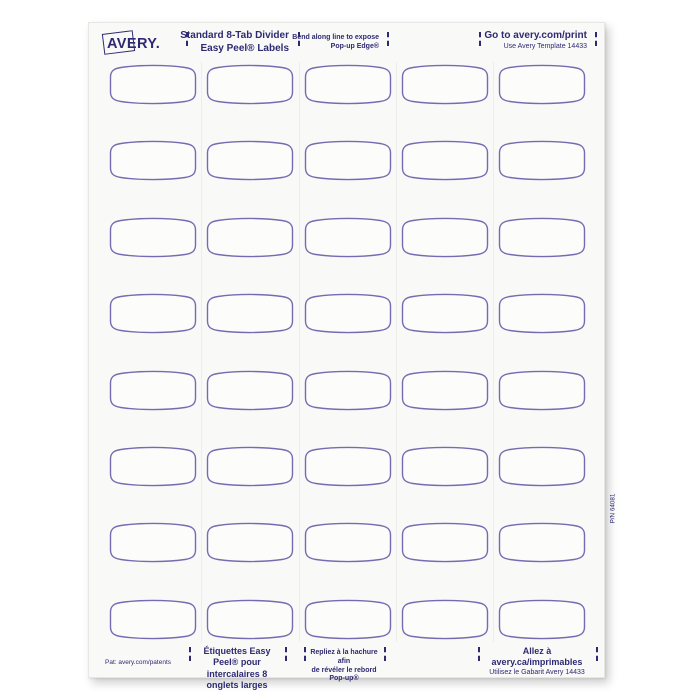 The width and height of the screenshot is (700, 700). What do you see at coordinates (537, 657) in the screenshot?
I see `footer-print-info-fr-line1: Allez à avery.ca/imprimables` at bounding box center [537, 657].